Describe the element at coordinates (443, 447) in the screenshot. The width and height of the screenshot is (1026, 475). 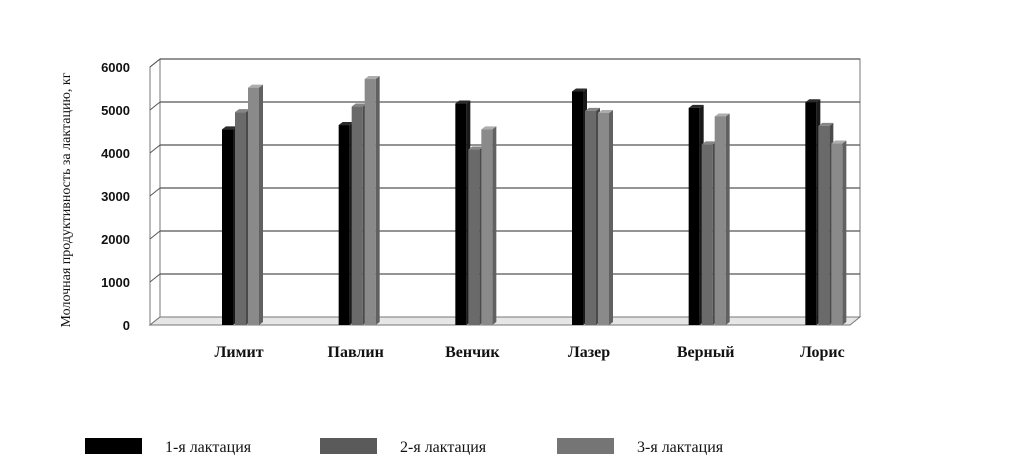
I see `legend-label: 2-я лактация` at that location.